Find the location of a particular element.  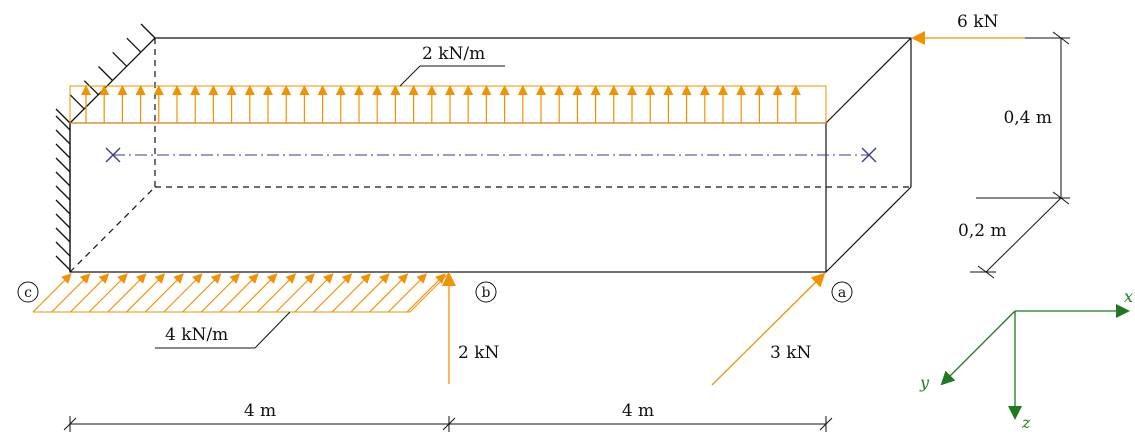

coordinate-system: x y z is located at coordinates (1026, 359).